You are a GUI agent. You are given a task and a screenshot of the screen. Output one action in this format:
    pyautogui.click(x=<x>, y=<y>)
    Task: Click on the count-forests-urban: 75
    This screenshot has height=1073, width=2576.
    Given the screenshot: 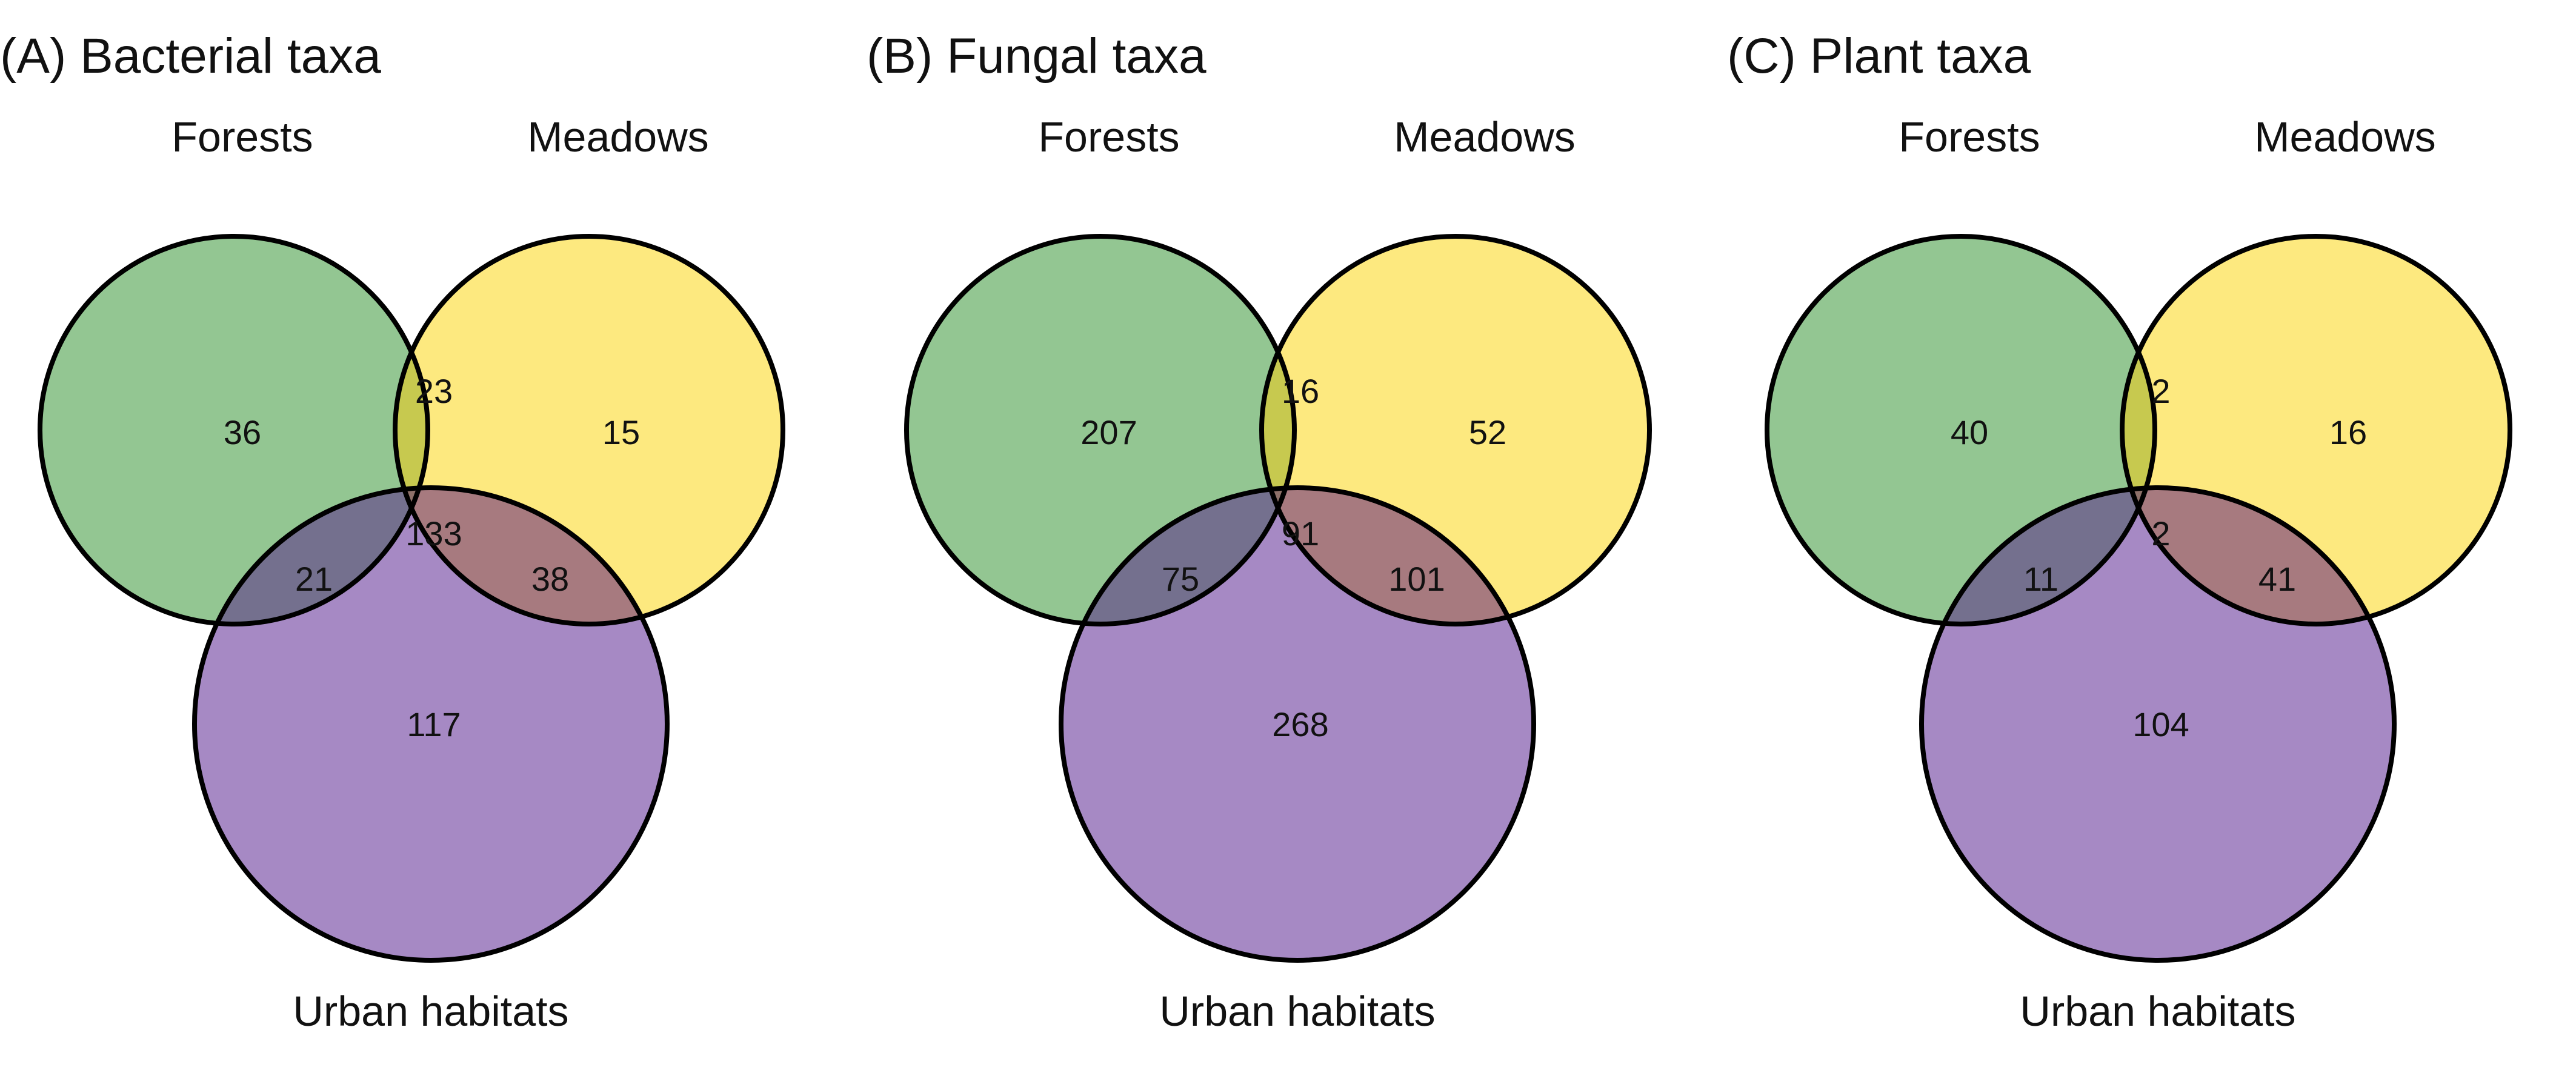 What is the action you would take?
    pyautogui.click(x=1180, y=579)
    